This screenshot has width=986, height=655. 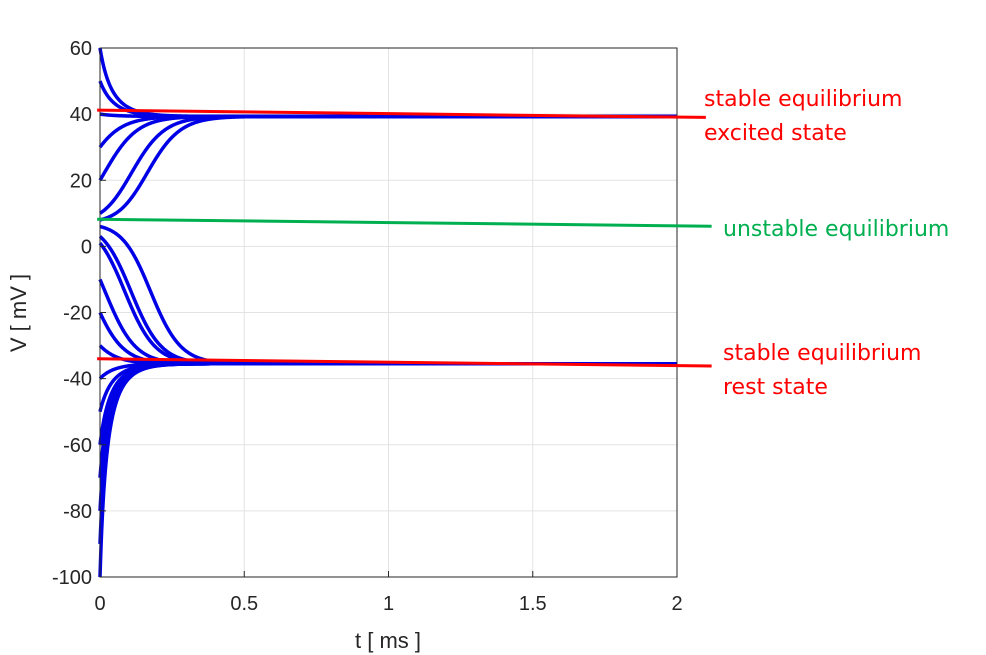 I want to click on x-axis-label: t [ ms ], so click(x=388, y=640).